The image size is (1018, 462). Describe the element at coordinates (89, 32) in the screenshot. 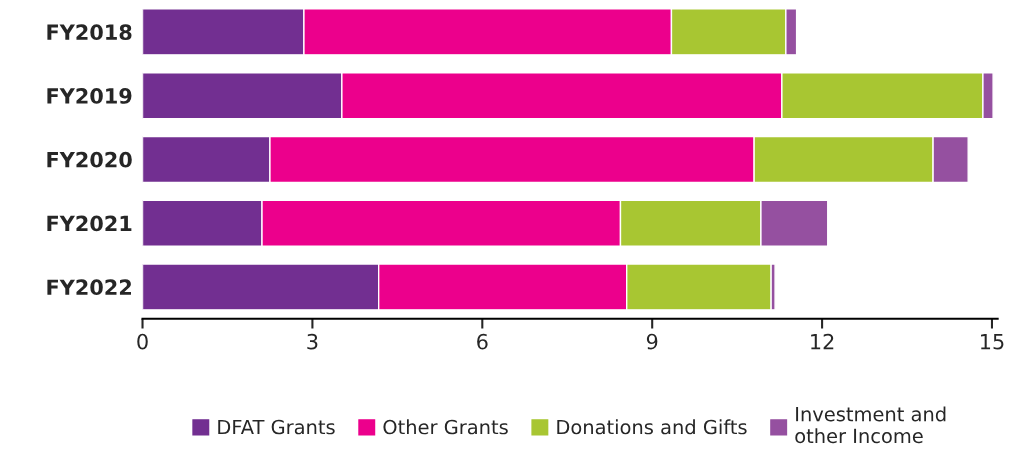

I see `y-tick-label: FY2018` at that location.